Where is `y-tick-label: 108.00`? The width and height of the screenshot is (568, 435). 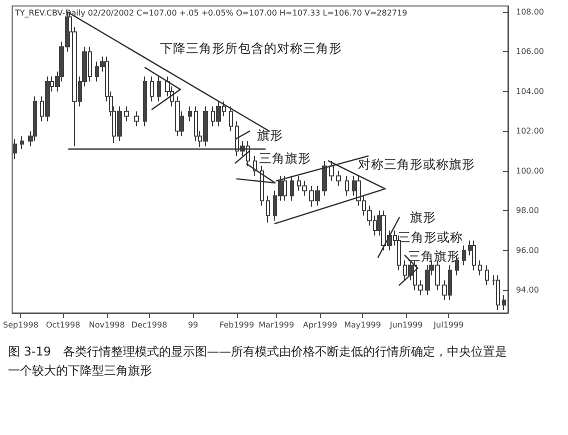 y-tick-label: 108.00 is located at coordinates (530, 11).